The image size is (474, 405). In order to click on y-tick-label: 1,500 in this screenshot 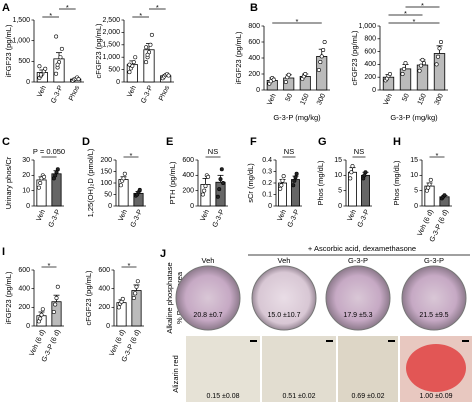, I will do `click(111, 45)`.